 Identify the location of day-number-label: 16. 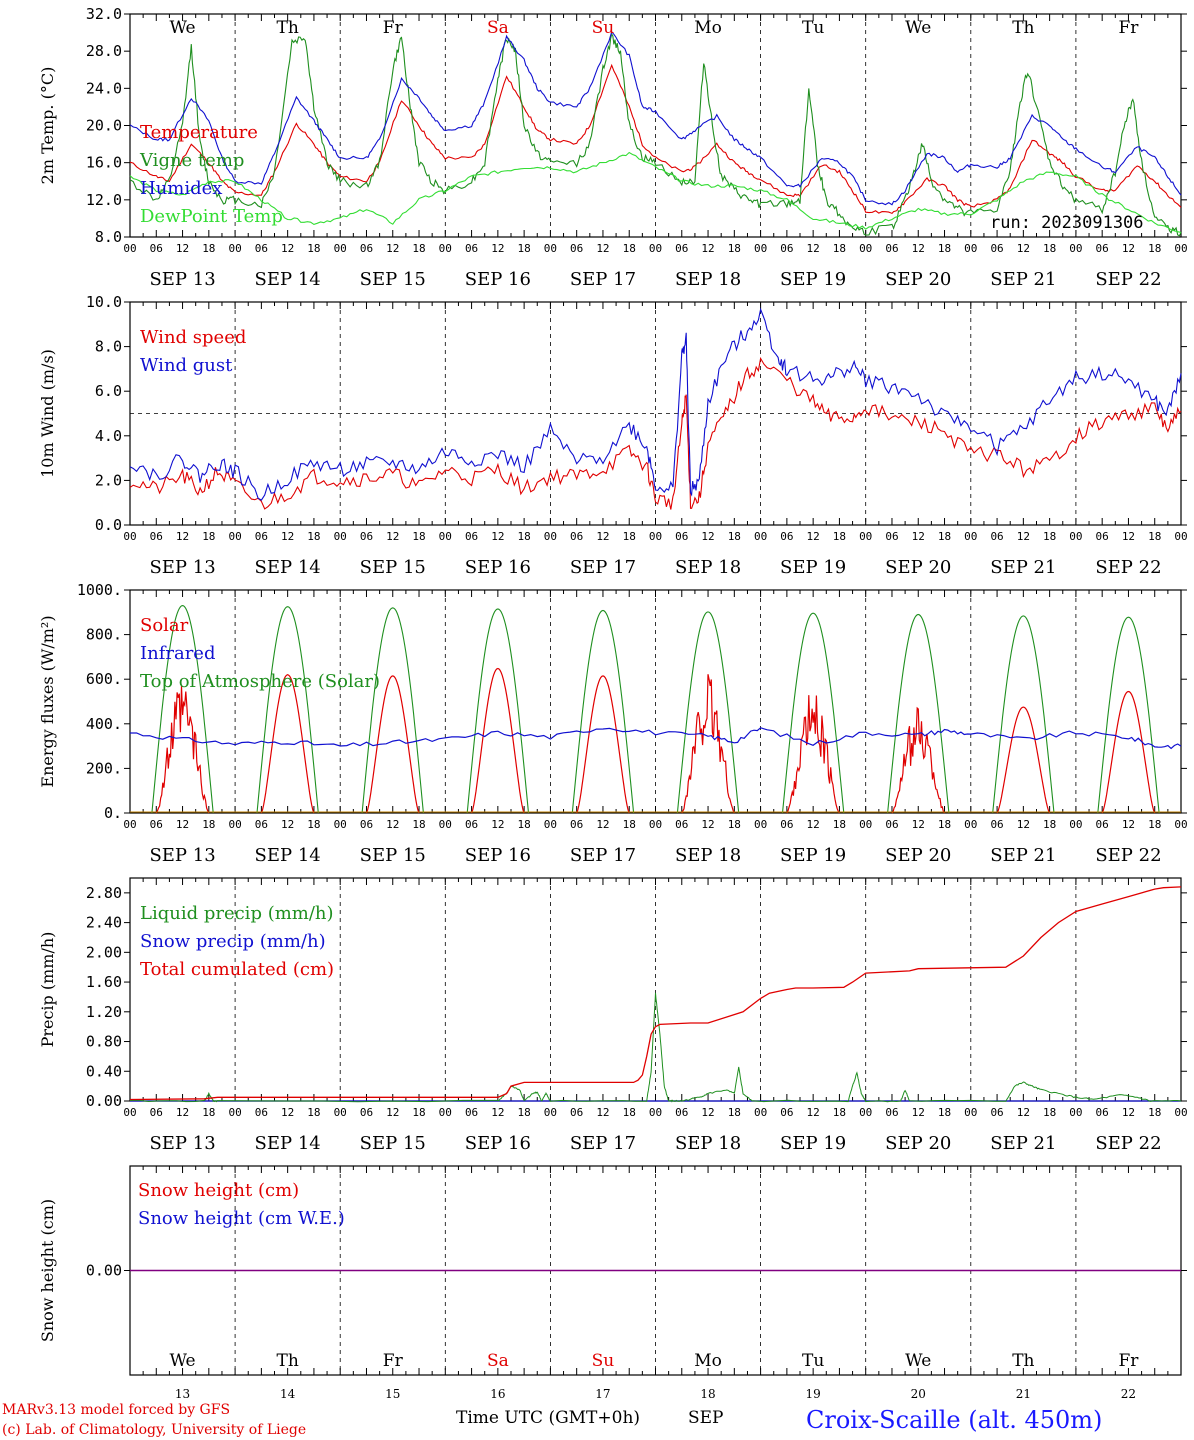
(497, 1394).